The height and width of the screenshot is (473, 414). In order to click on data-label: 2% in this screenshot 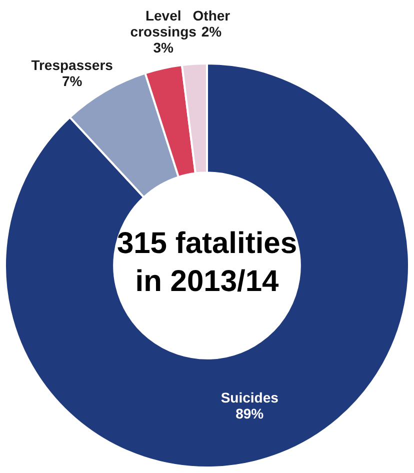, I will do `click(211, 31)`.